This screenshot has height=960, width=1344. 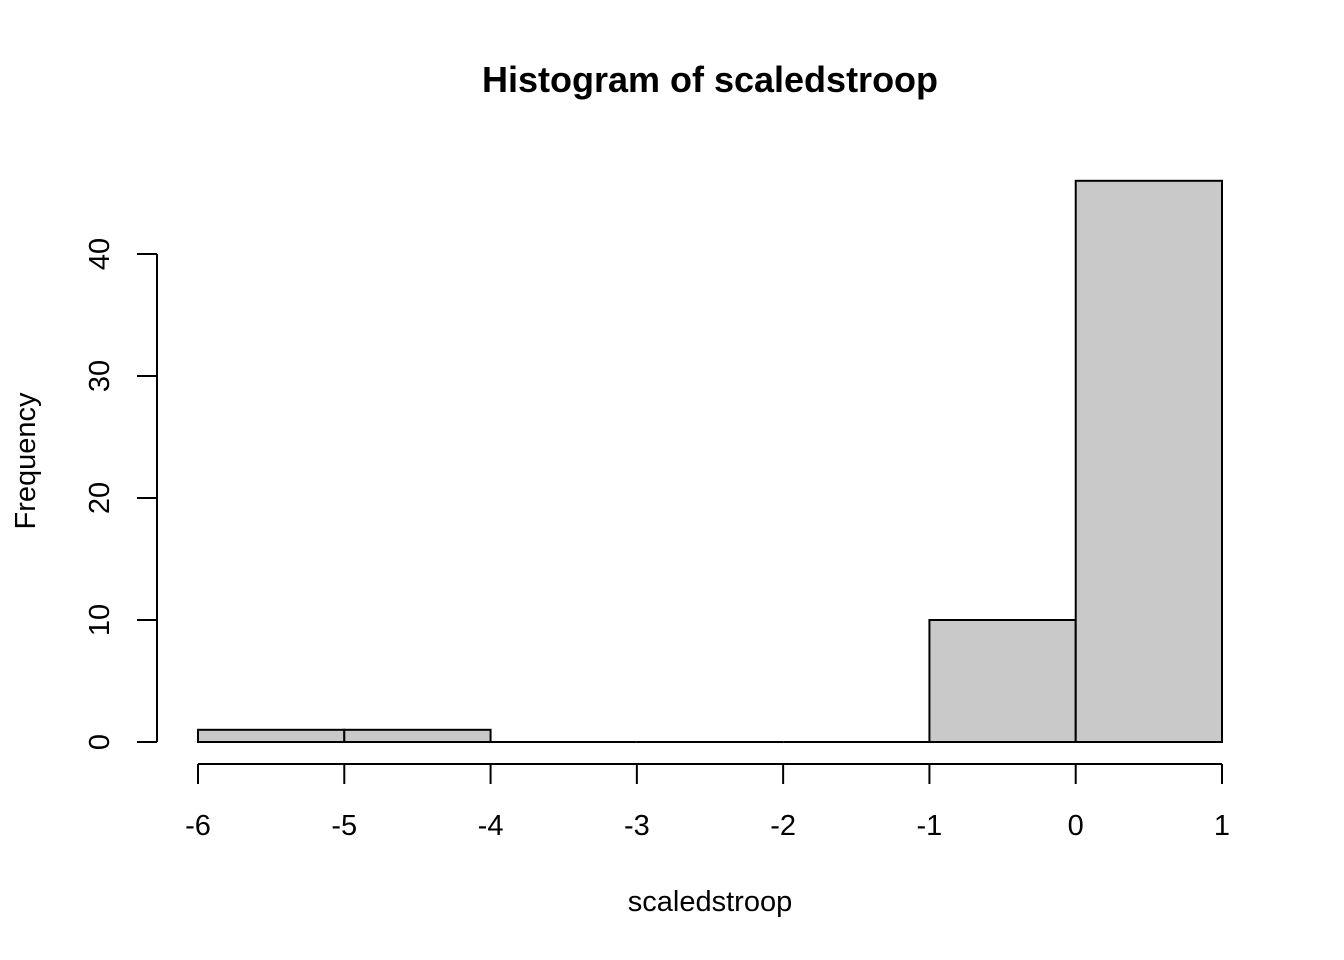 What do you see at coordinates (344, 826) in the screenshot?
I see `x-tick-label: -5` at bounding box center [344, 826].